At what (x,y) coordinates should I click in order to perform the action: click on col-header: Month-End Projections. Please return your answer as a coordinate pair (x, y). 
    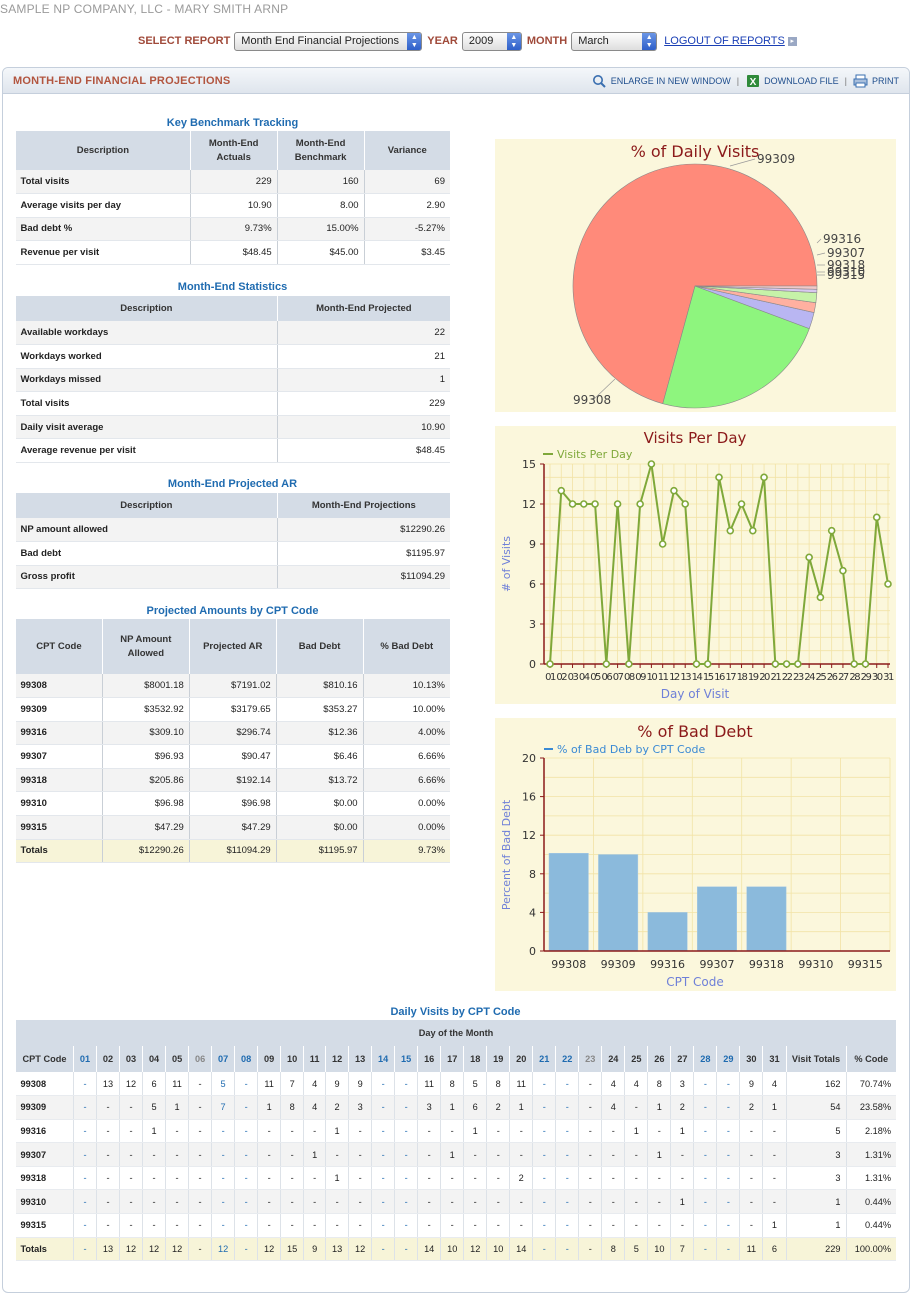
    Looking at the image, I should click on (363, 505).